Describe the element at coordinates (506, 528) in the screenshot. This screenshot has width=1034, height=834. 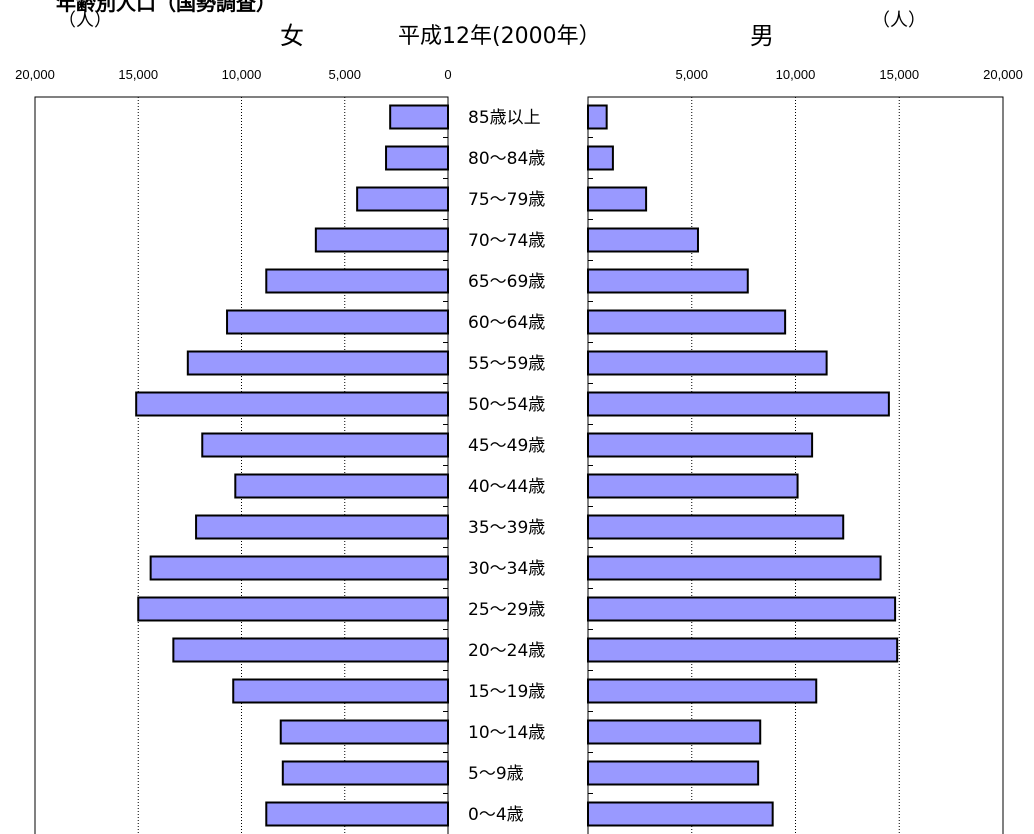
I see `age-category-label-10: 35～39歳` at that location.